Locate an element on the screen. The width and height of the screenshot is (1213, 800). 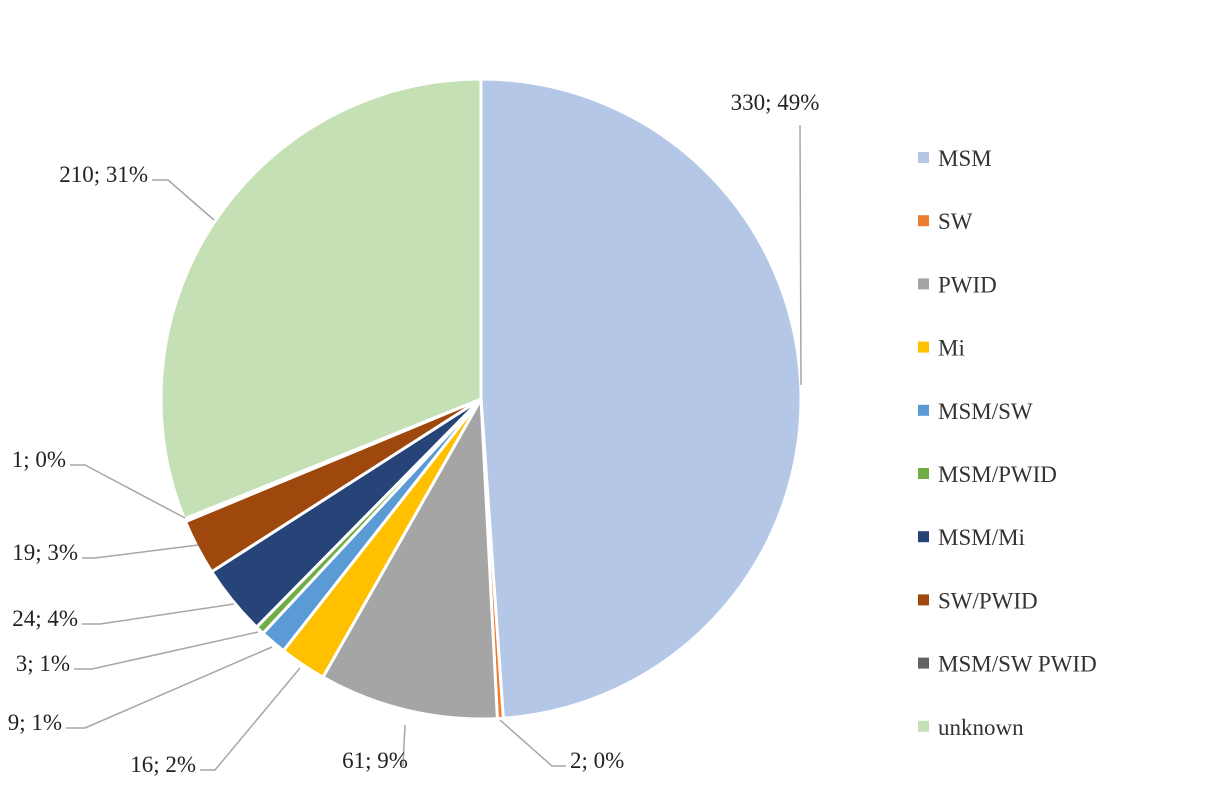
legend-item-sw-pwid: SW/PWID is located at coordinates (978, 600).